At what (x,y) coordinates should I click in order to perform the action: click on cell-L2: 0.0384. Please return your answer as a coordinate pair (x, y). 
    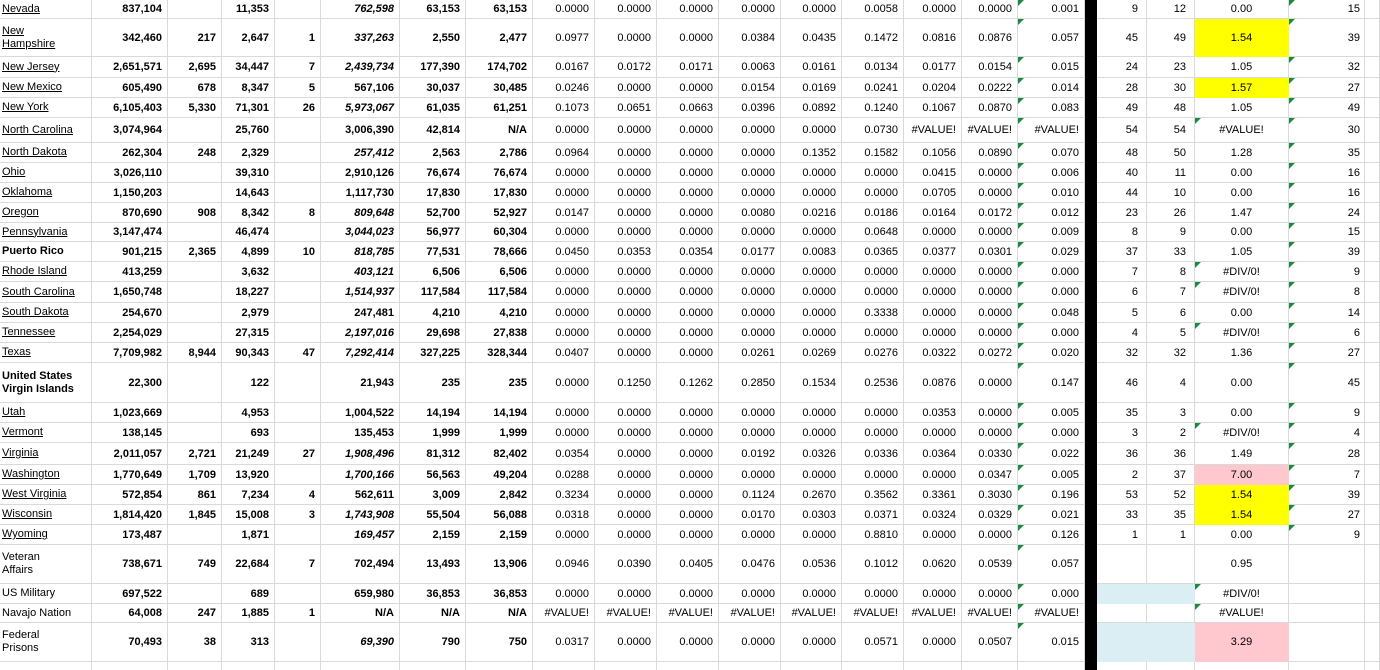
    Looking at the image, I should click on (750, 38).